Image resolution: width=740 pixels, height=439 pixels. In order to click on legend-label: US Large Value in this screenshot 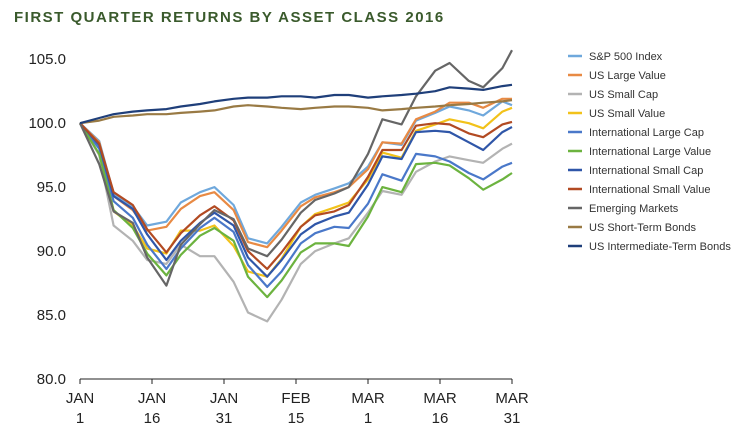, I will do `click(627, 76)`.